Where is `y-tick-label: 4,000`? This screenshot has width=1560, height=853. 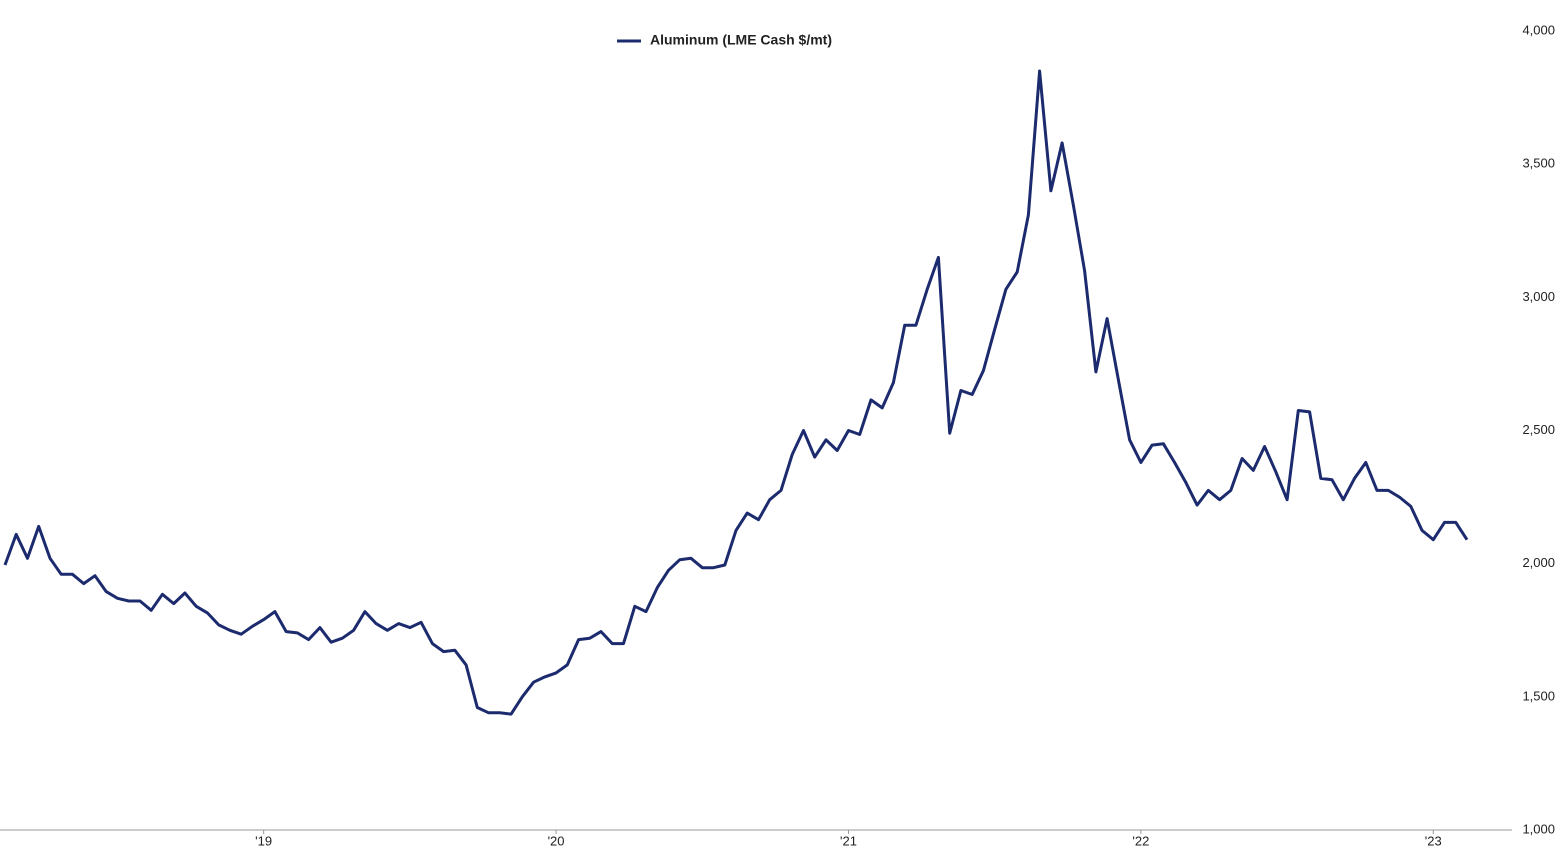 y-tick-label: 4,000 is located at coordinates (1538, 29).